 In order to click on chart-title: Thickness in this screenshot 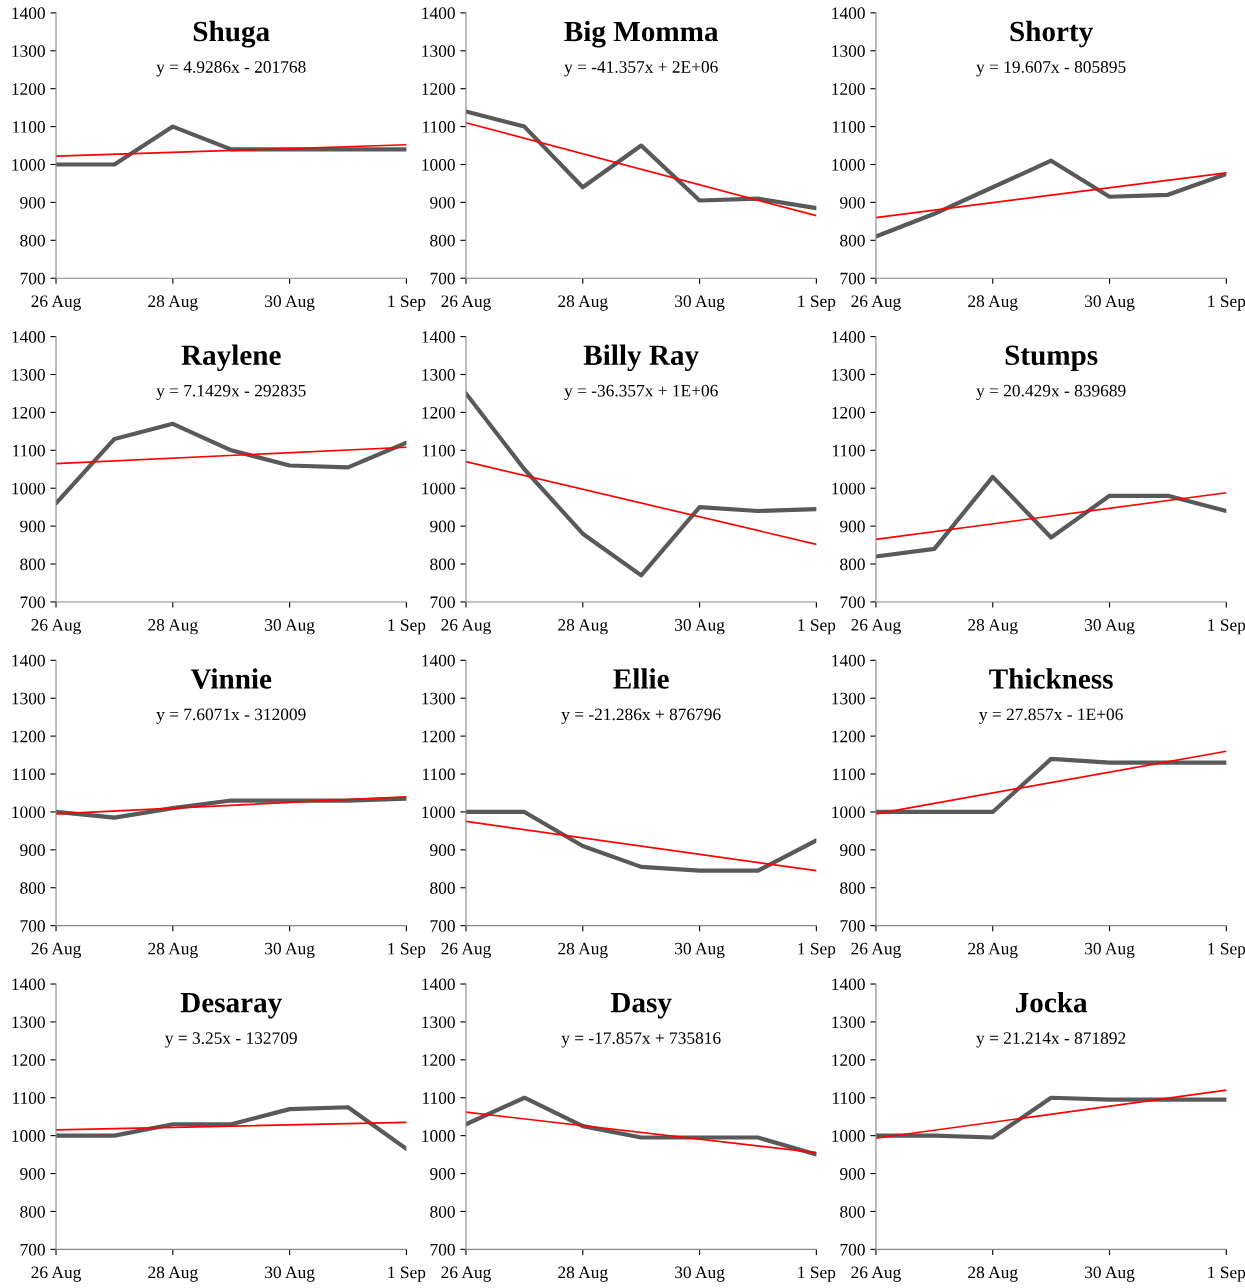, I will do `click(1051, 678)`.